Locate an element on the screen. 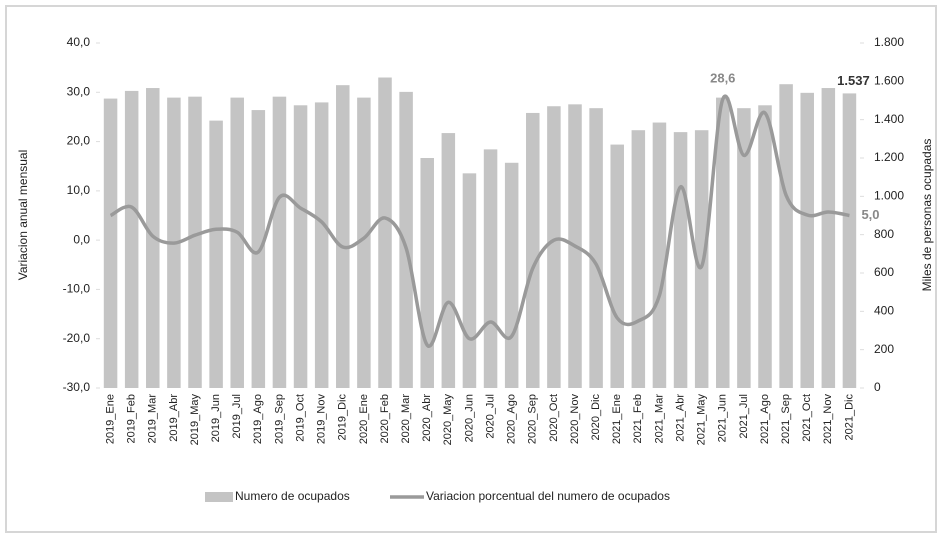 Image resolution: width=943 pixels, height=538 pixels. x-tick-label: 2020_Sep is located at coordinates (533, 419).